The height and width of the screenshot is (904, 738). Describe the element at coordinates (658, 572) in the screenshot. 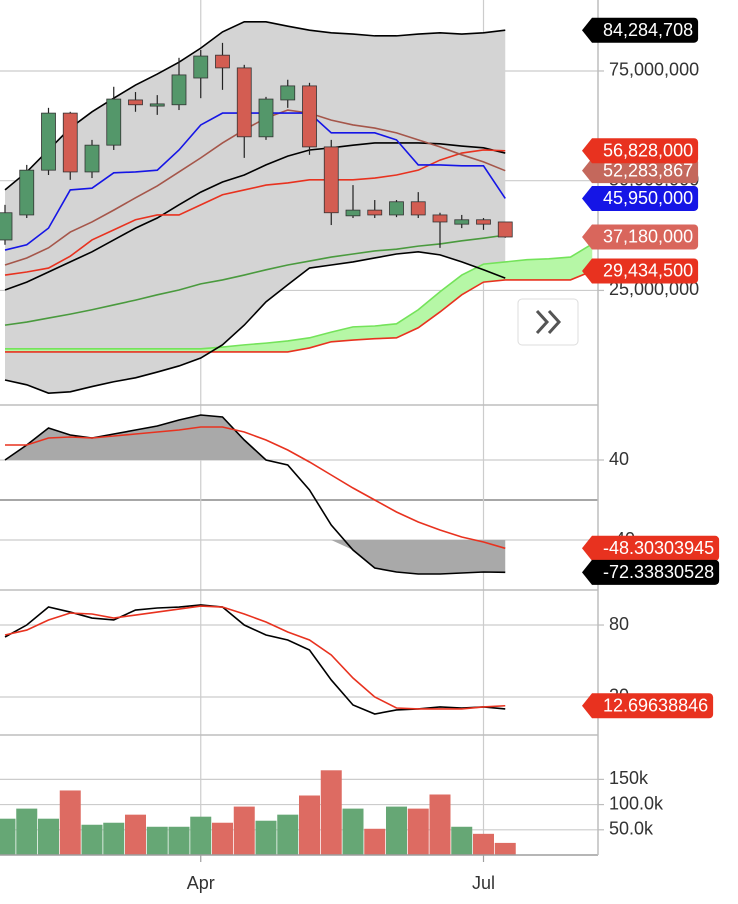

I see `price-badge-label: -72.33830528` at that location.